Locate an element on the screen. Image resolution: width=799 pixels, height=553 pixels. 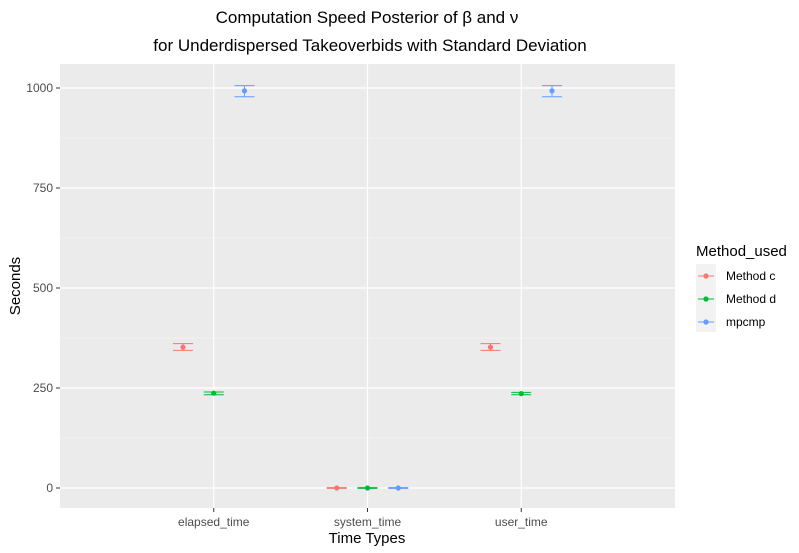
x-tick-label: system_time is located at coordinates (368, 522).